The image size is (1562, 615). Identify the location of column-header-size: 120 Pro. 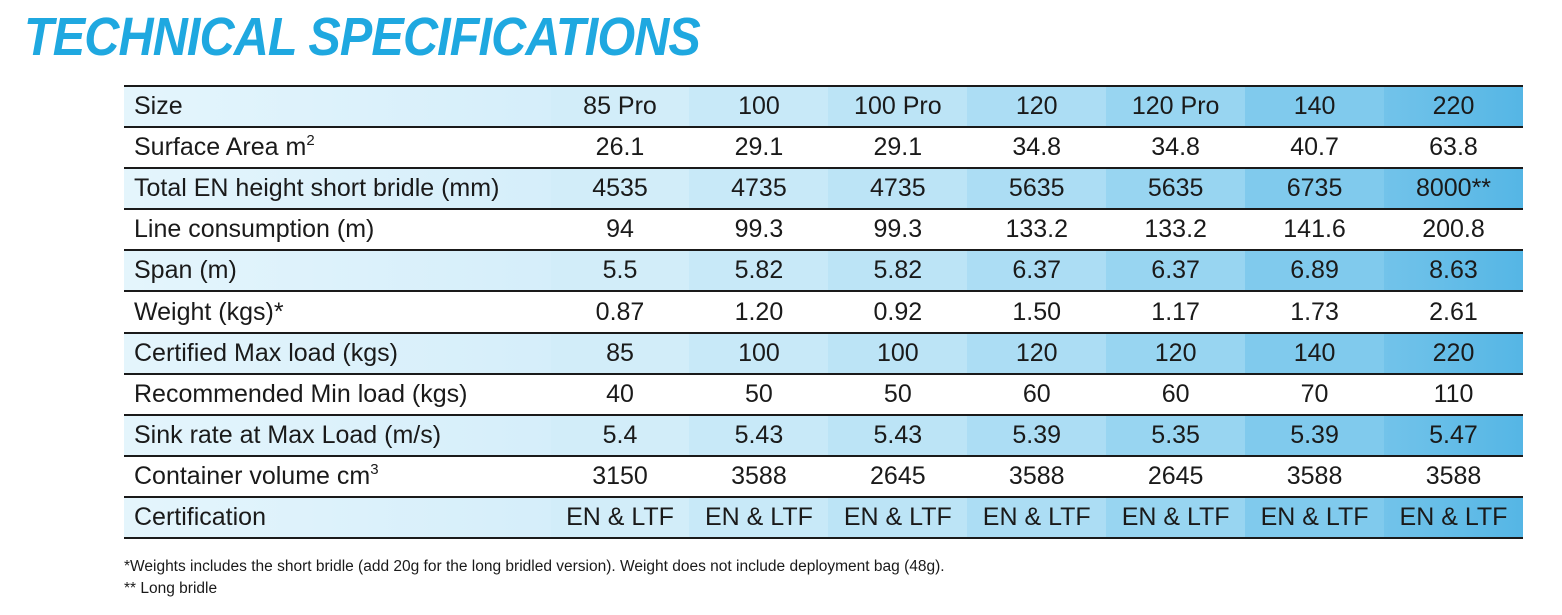
(1176, 107).